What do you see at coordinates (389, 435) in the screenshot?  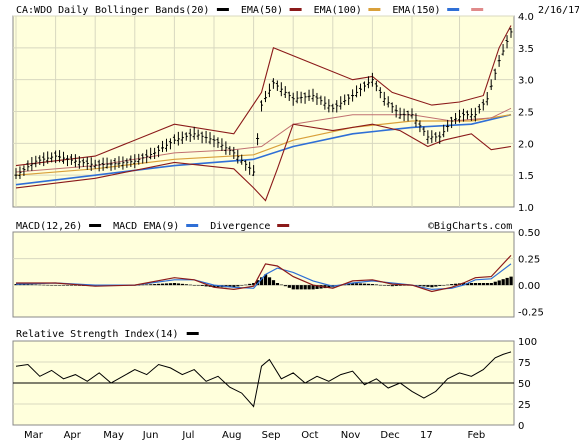 I see `x-tick-label: Dec` at bounding box center [389, 435].